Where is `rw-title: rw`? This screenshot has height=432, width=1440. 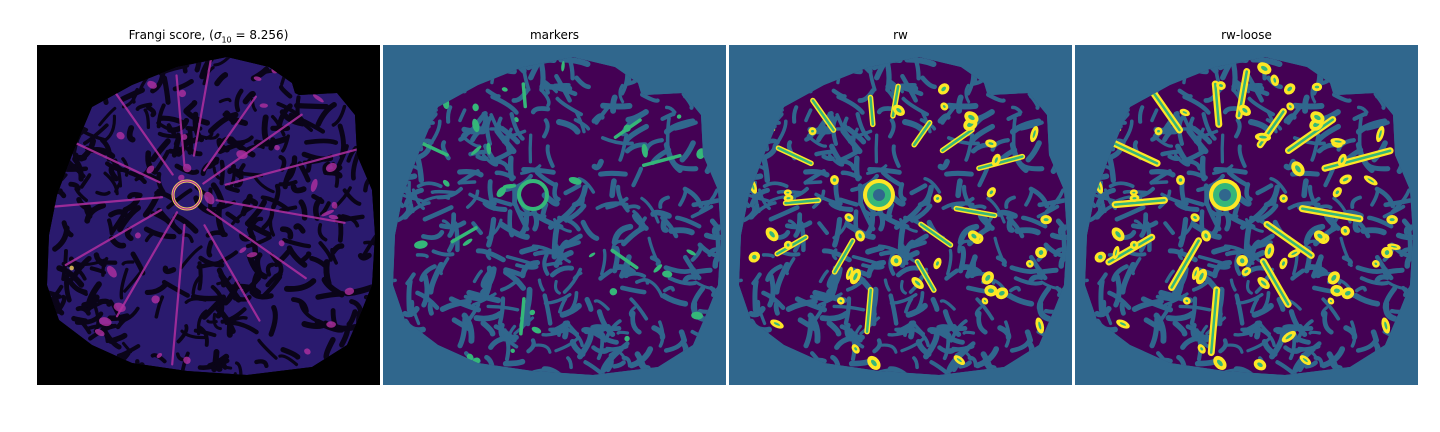 rw-title: rw is located at coordinates (900, 35).